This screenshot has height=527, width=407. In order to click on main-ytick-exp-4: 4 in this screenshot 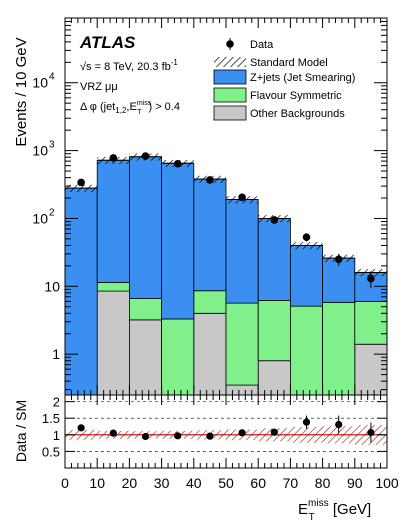, I will do `click(52, 77)`.